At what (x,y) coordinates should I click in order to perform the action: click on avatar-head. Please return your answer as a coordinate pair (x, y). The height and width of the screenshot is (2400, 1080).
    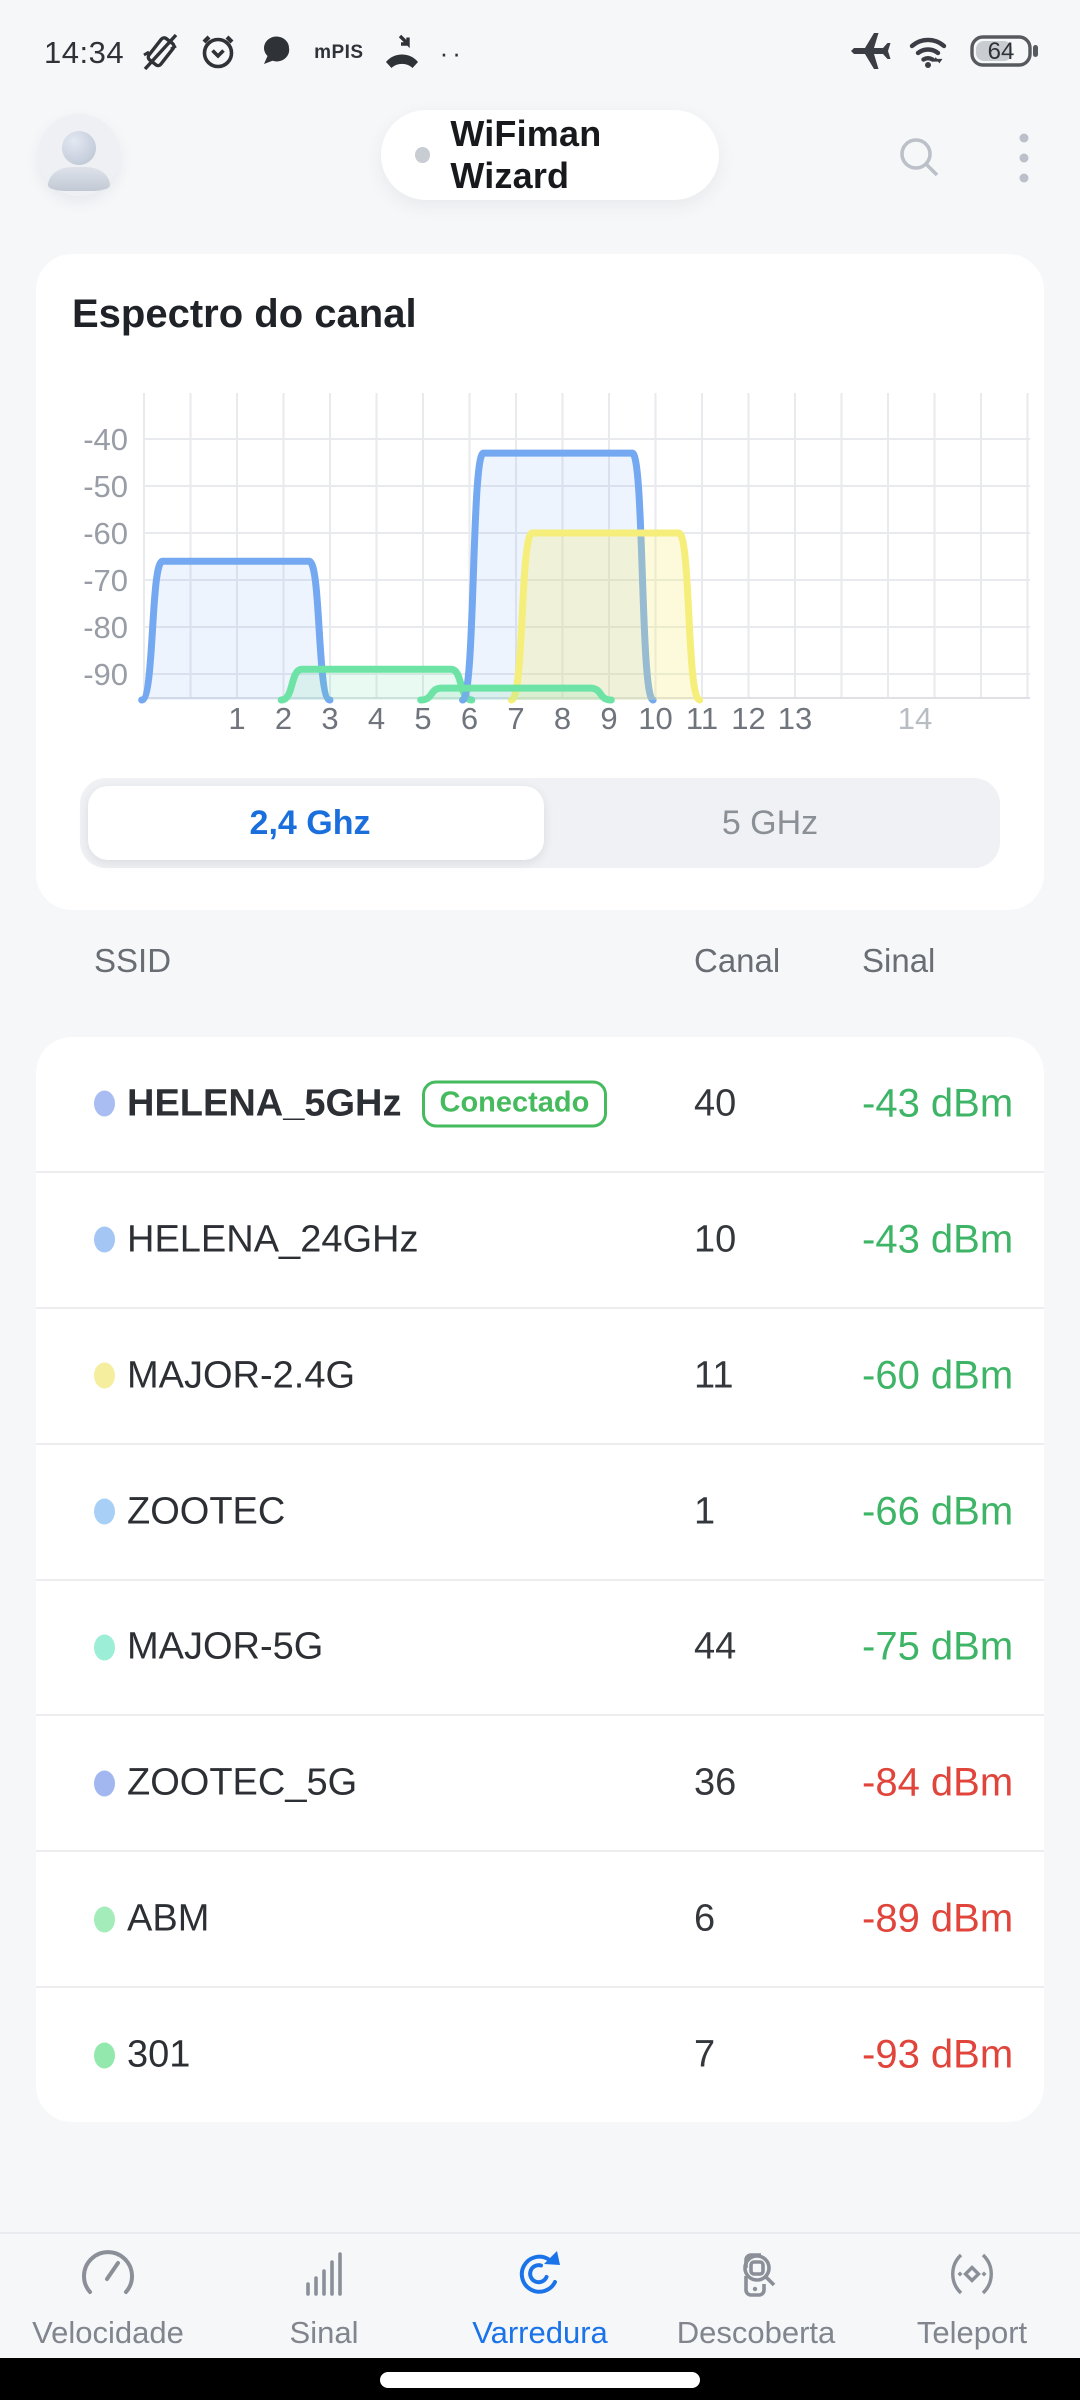
    Looking at the image, I should click on (79, 148).